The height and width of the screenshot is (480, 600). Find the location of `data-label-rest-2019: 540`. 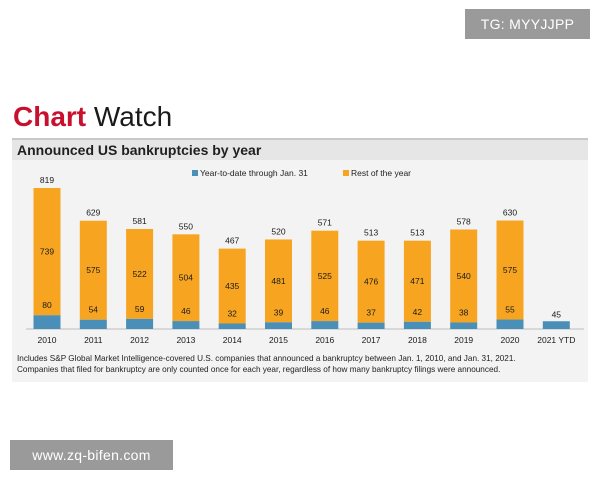

data-label-rest-2019: 540 is located at coordinates (464, 276).